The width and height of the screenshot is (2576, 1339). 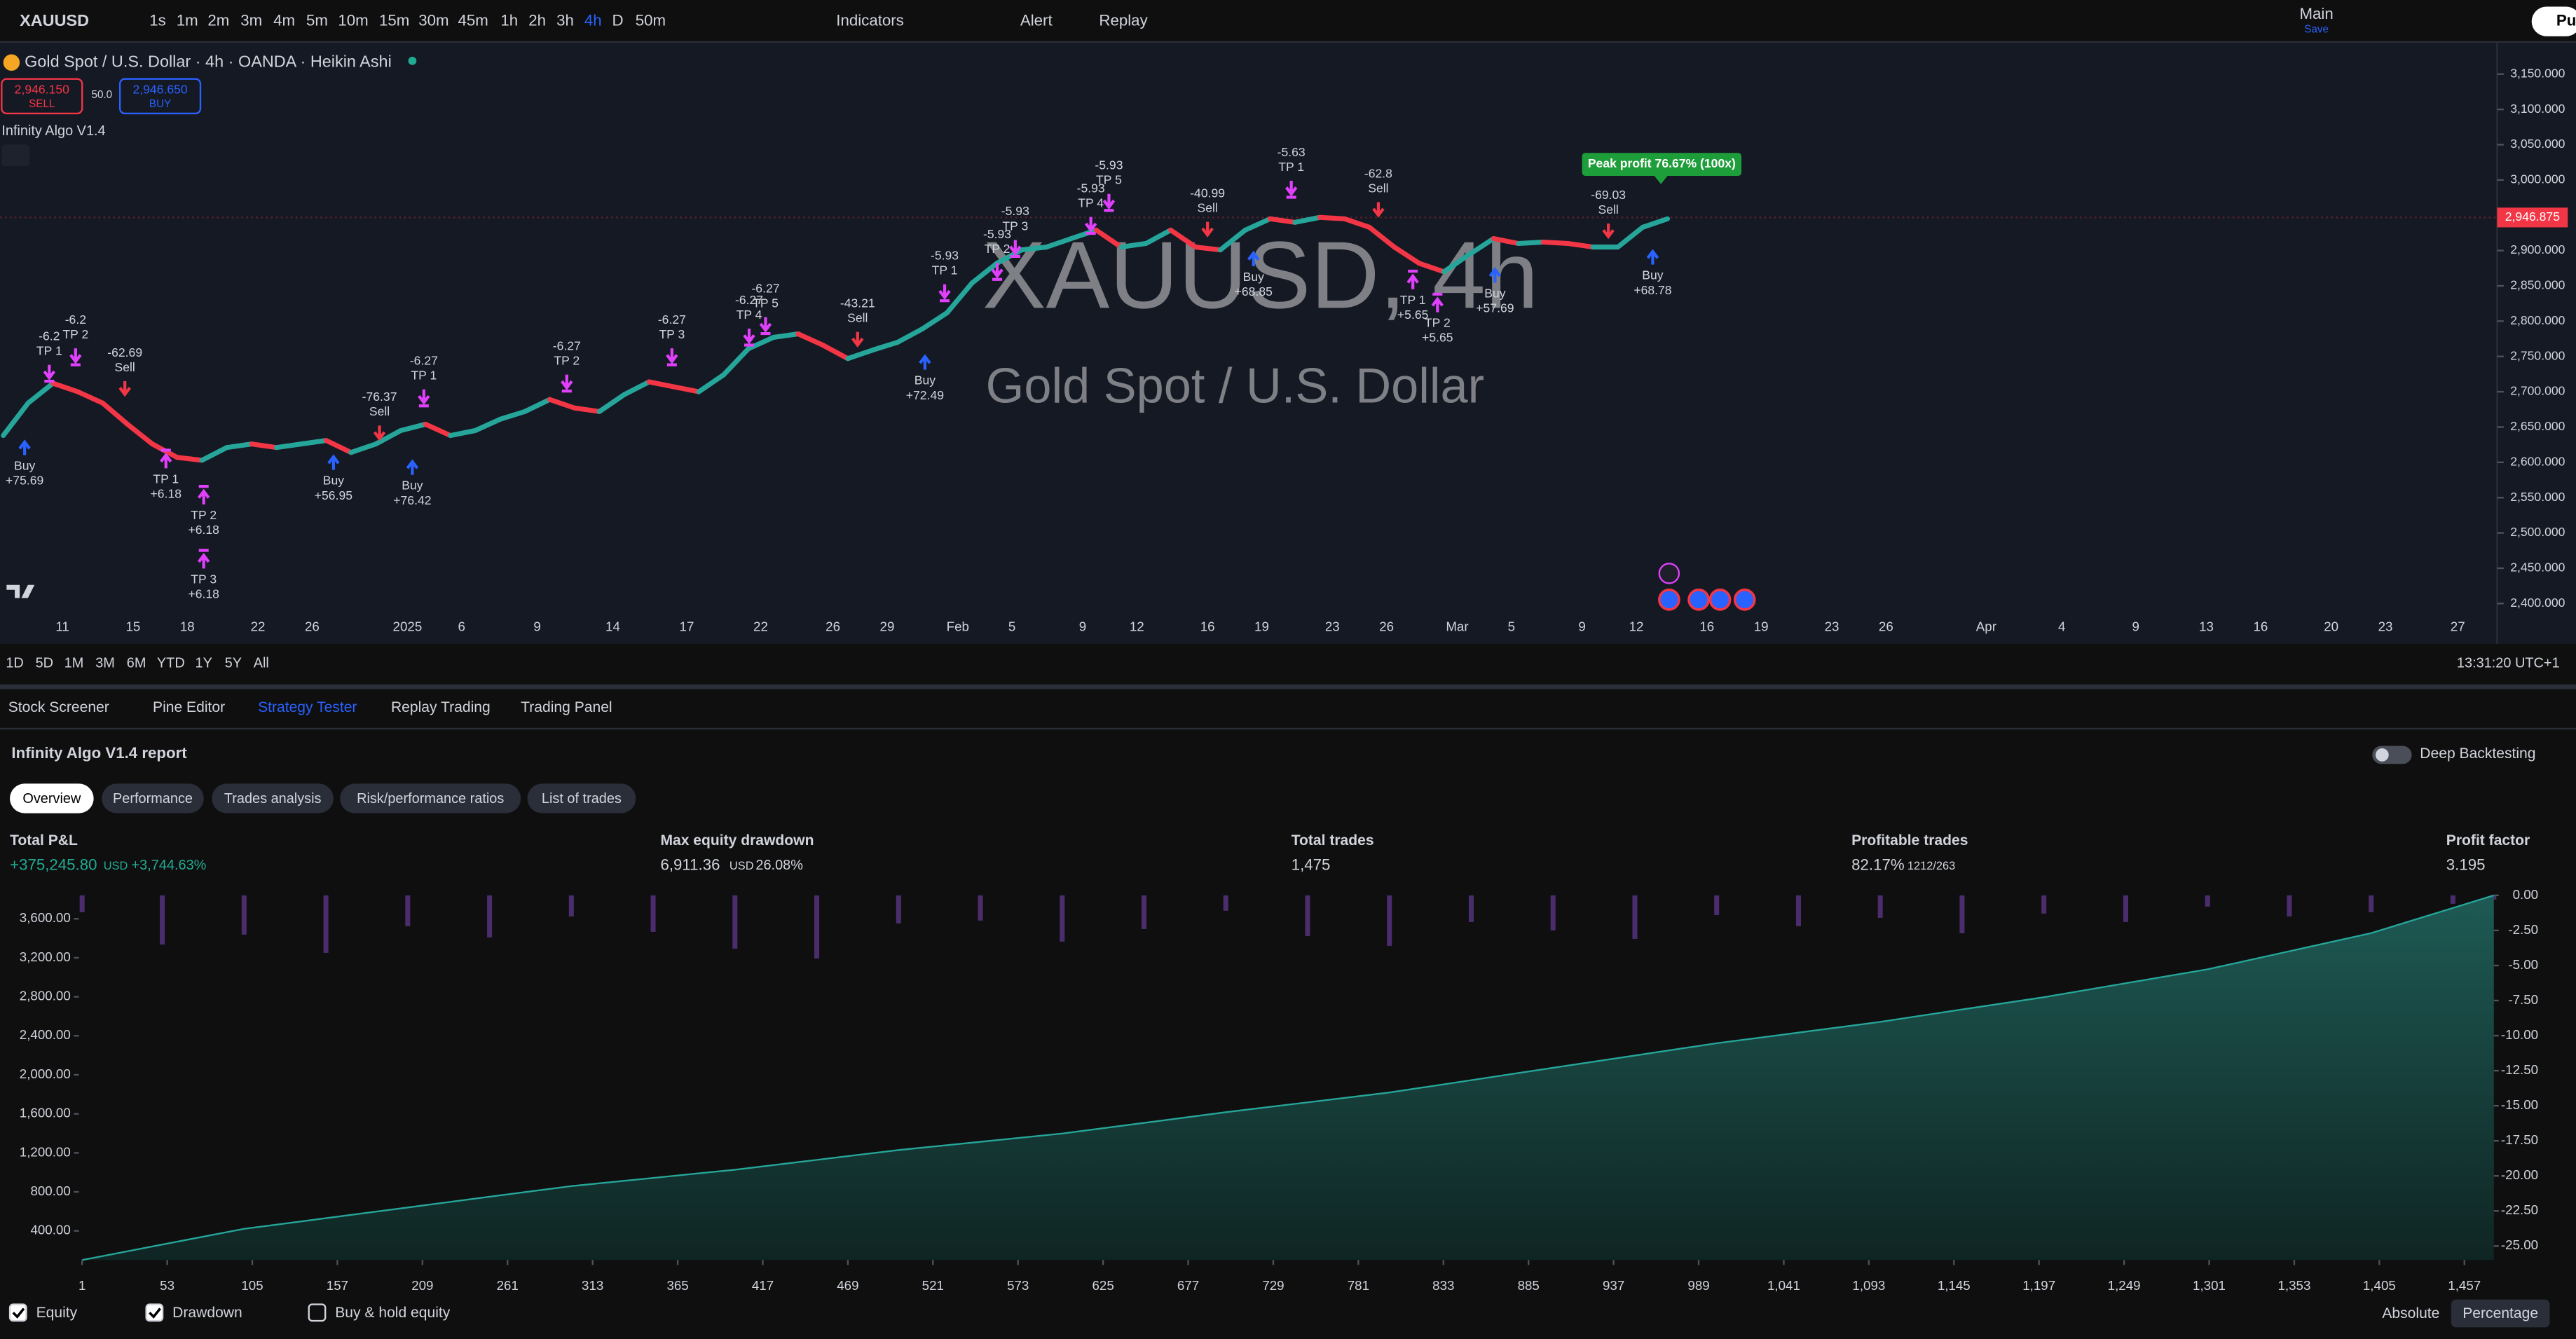 I want to click on x-tick-label: 1,197, so click(x=2038, y=1285).